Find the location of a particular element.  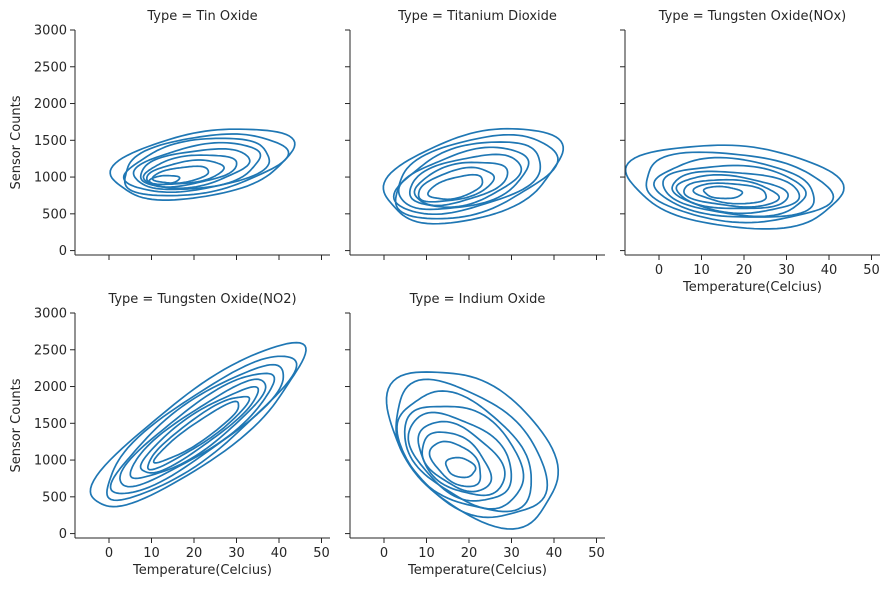

facet-title: Type = Tin Oxide is located at coordinates (201, 16).